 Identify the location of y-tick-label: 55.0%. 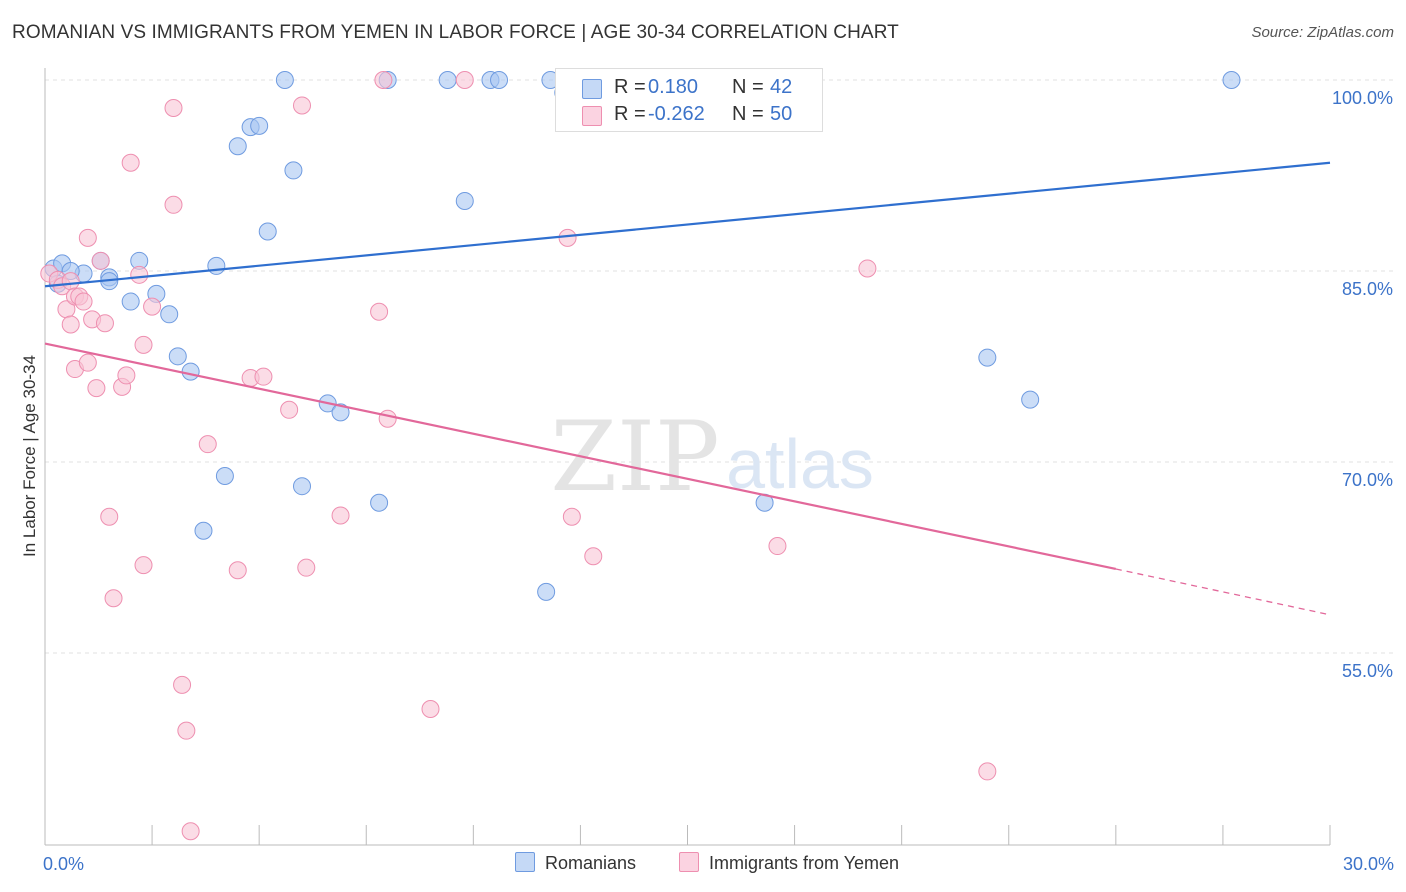
(1367, 671).